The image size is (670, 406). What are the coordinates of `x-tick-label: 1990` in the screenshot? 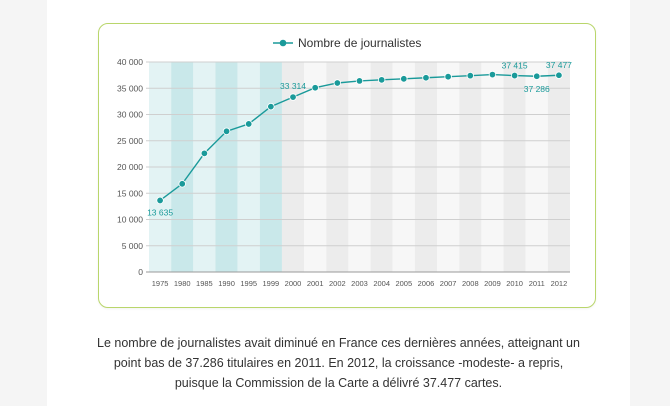 It's located at (226, 283).